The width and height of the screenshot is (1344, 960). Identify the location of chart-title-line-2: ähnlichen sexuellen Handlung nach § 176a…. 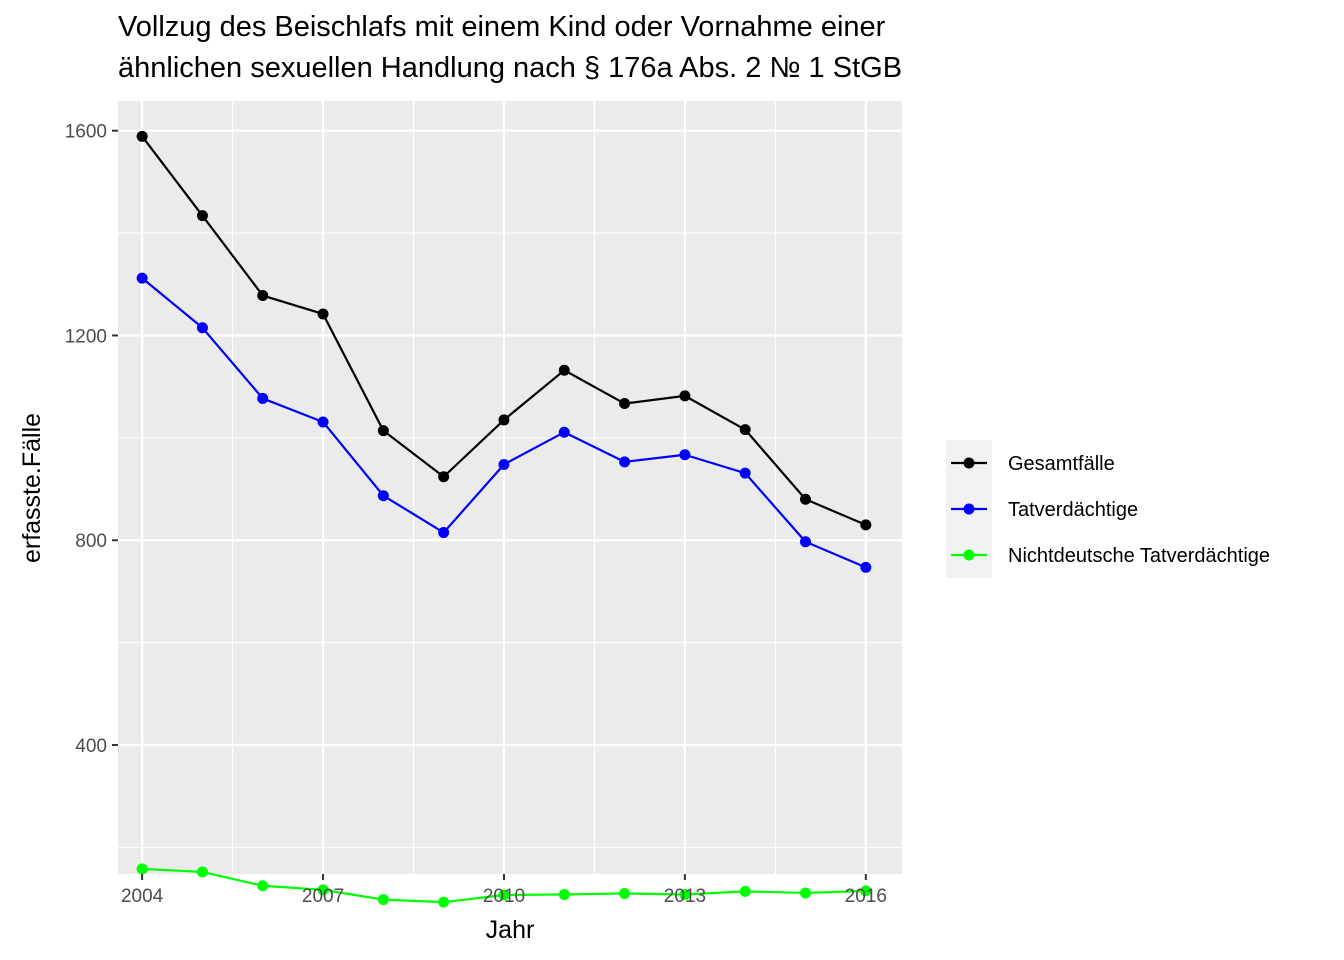
(510, 68).